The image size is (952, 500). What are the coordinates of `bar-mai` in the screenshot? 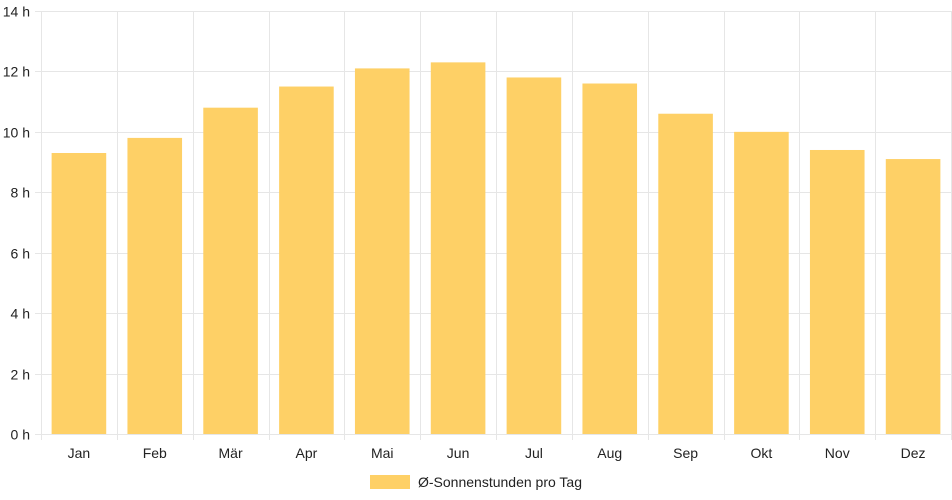 It's located at (382, 251).